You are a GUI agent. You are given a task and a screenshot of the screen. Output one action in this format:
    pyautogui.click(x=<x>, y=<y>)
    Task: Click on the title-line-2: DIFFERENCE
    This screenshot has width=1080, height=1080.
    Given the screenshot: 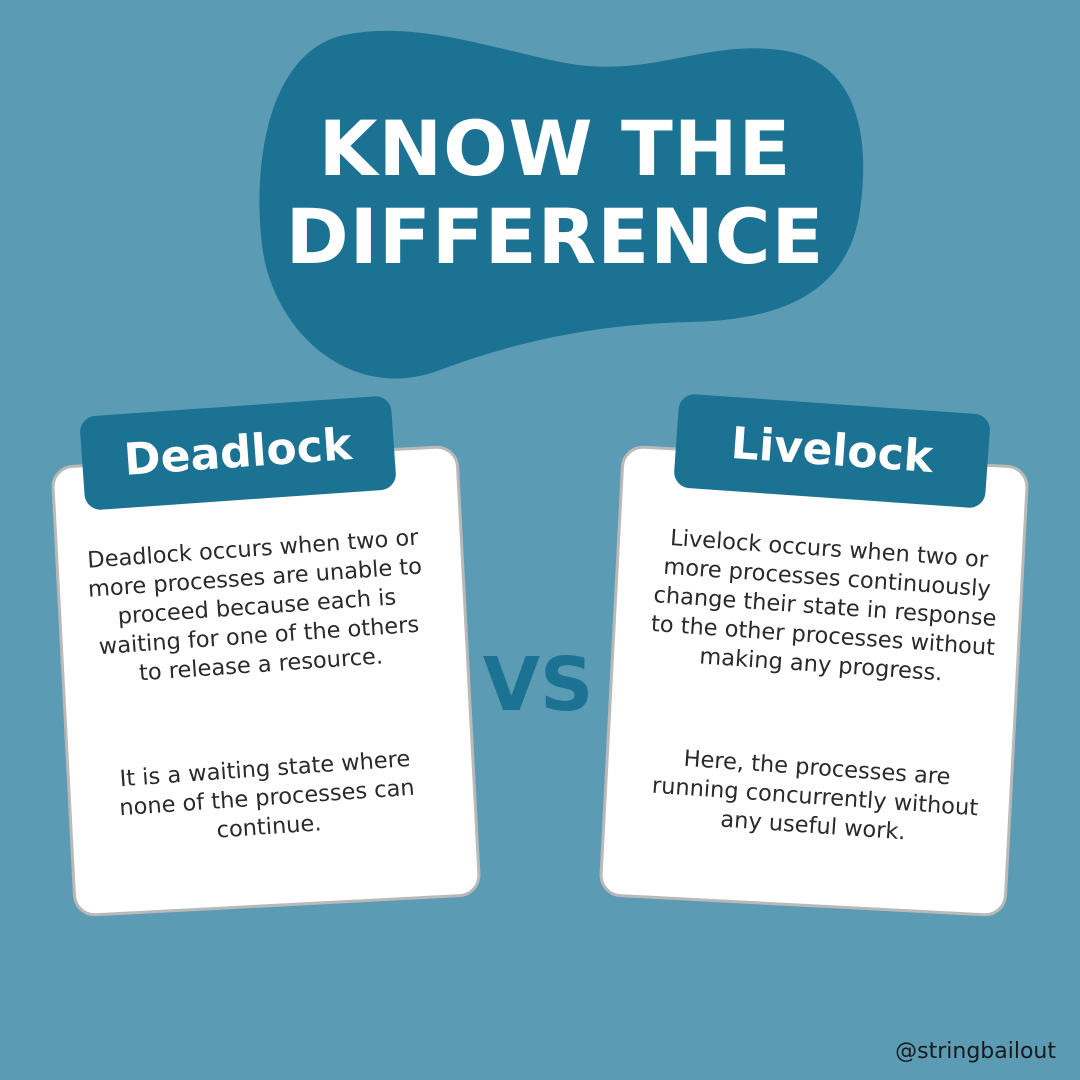 What is the action you would take?
    pyautogui.click(x=555, y=236)
    